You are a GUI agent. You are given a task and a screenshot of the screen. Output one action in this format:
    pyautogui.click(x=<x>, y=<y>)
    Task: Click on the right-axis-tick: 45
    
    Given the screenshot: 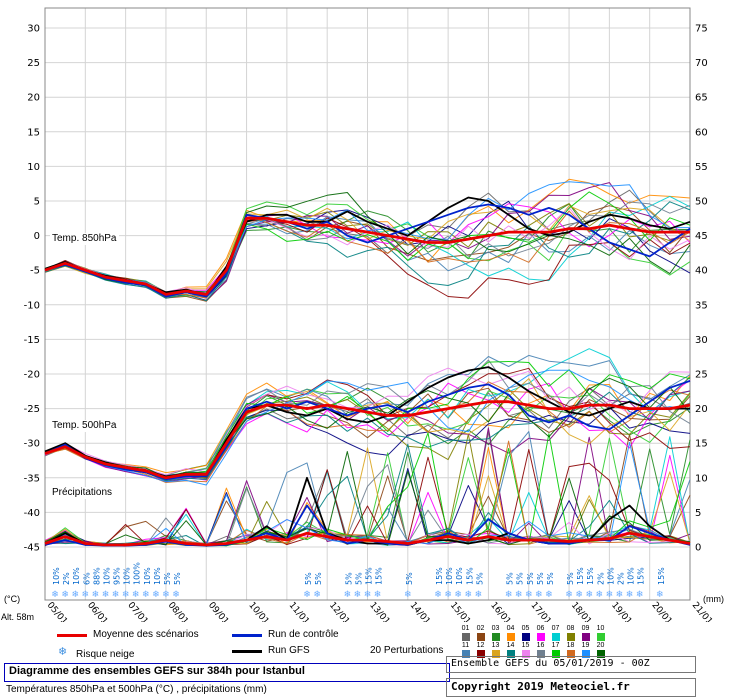 What is the action you would take?
    pyautogui.click(x=701, y=236)
    